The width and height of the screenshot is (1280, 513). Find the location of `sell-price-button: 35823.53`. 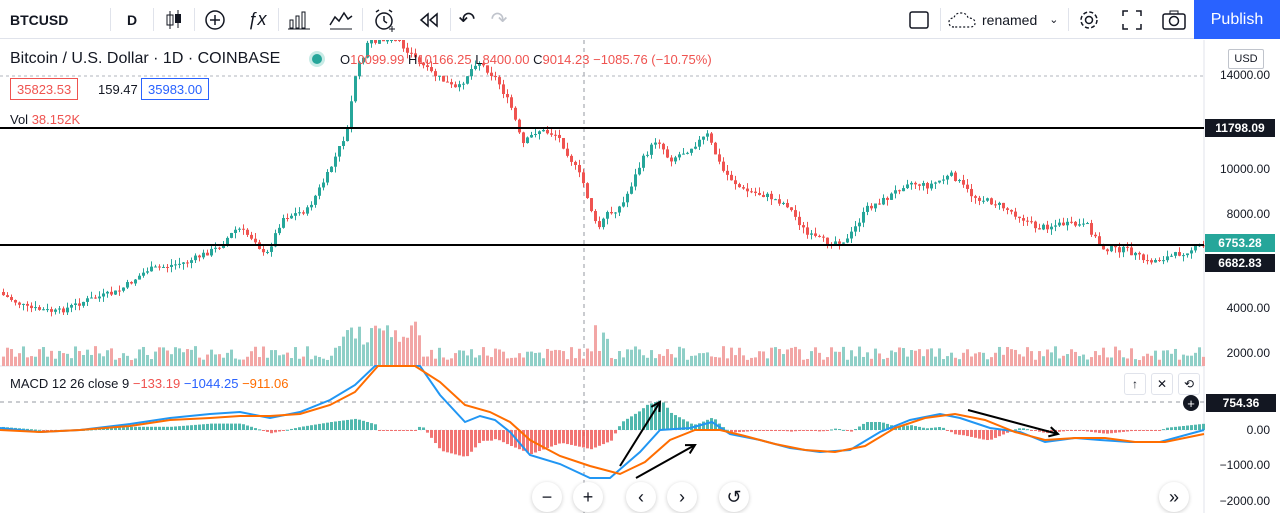

sell-price-button: 35823.53 is located at coordinates (44, 89).